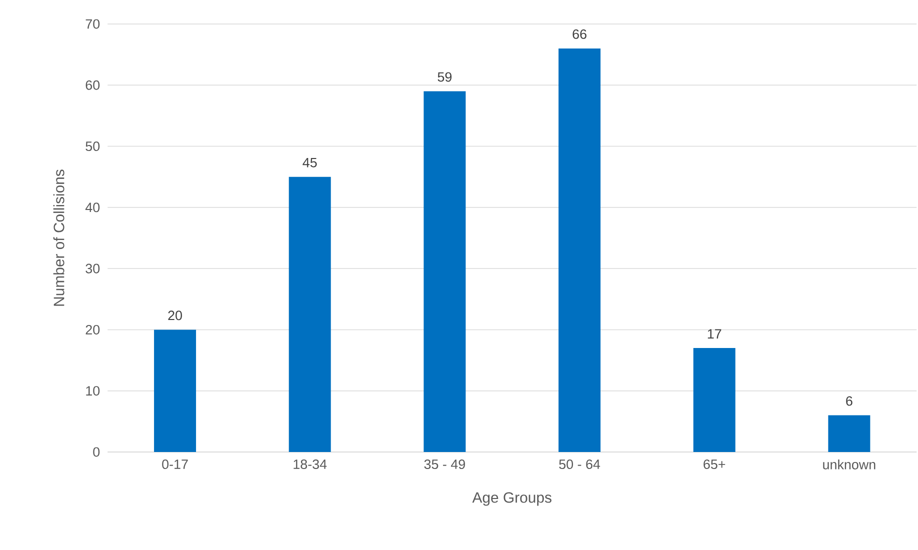 This screenshot has height=550, width=918. I want to click on y-axis-title: Number of Collisions, so click(58, 238).